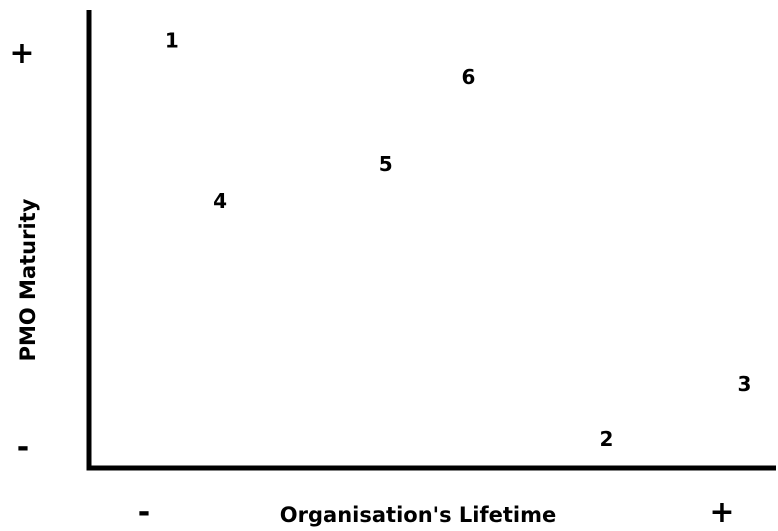 The image size is (778, 531). I want to click on data-point-2: 2, so click(607, 439).